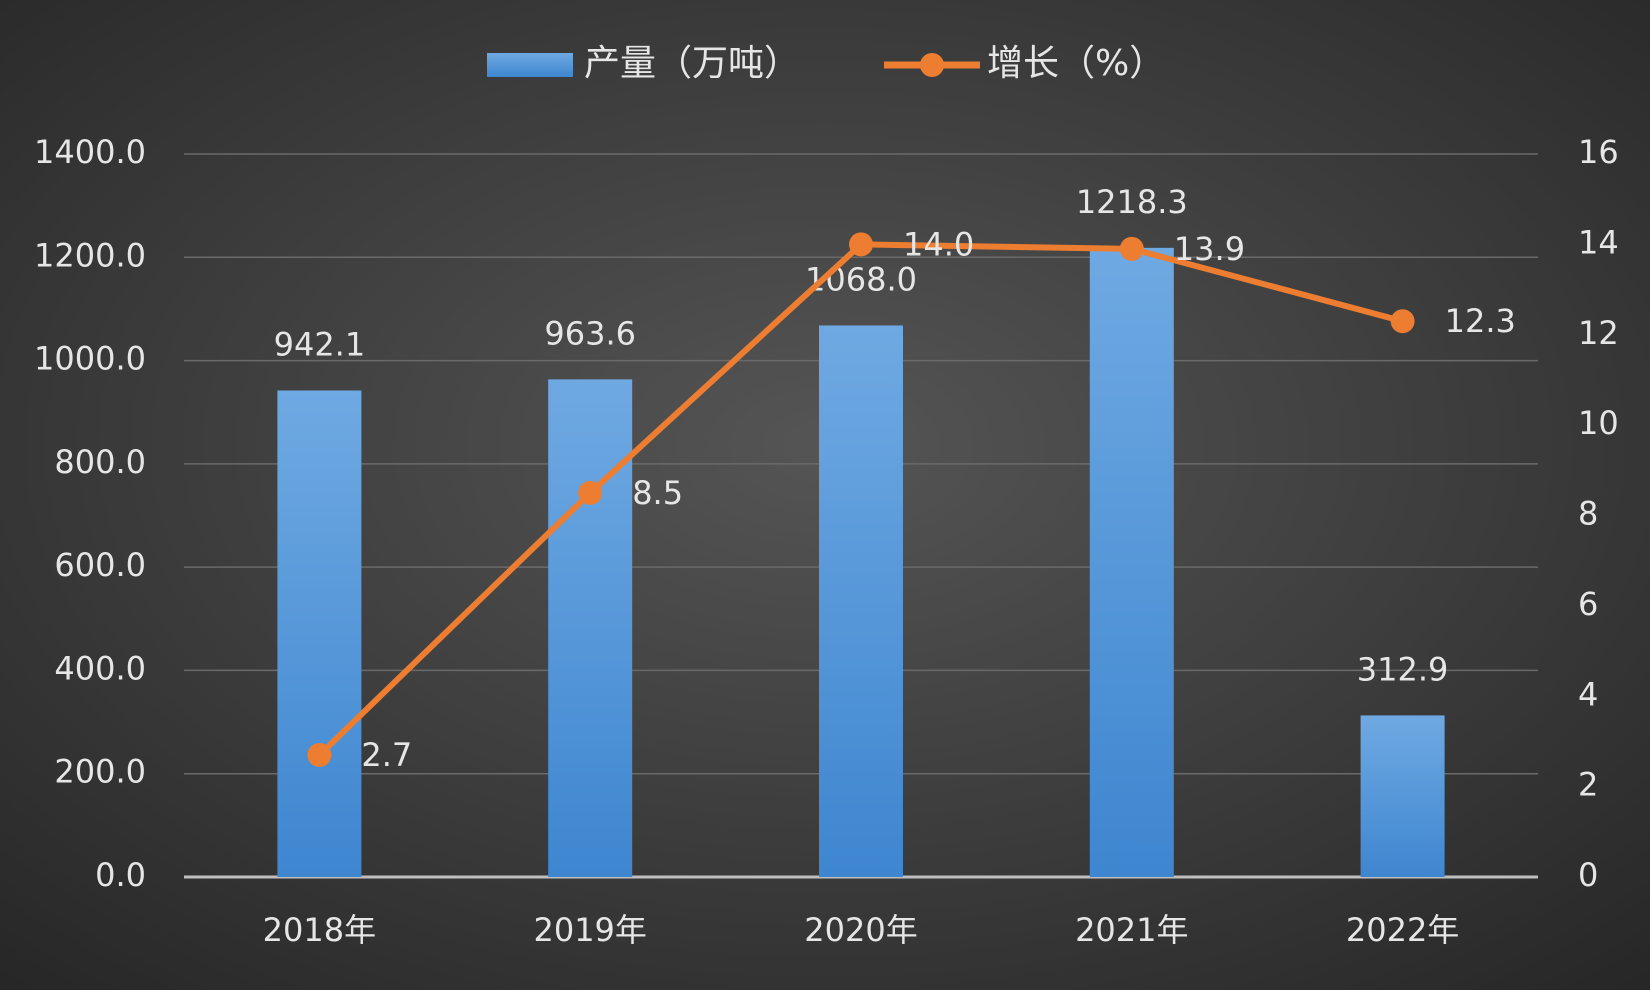 The width and height of the screenshot is (1650, 990). Describe the element at coordinates (1132, 202) in the screenshot. I see `bar-value-label: 1218.3` at that location.